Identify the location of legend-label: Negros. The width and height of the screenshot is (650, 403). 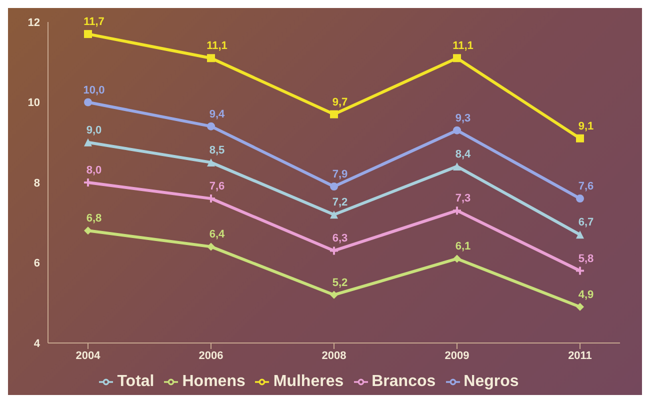
(491, 381).